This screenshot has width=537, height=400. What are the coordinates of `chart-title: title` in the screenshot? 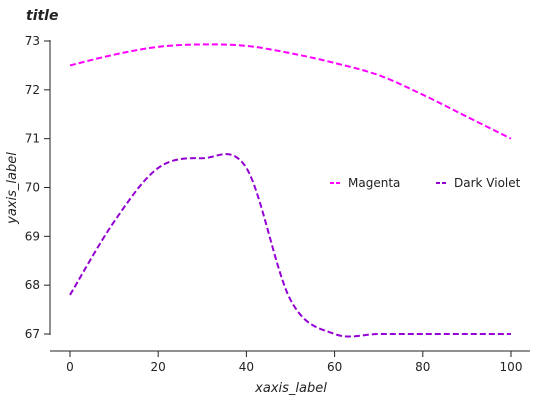 It's located at (42, 16).